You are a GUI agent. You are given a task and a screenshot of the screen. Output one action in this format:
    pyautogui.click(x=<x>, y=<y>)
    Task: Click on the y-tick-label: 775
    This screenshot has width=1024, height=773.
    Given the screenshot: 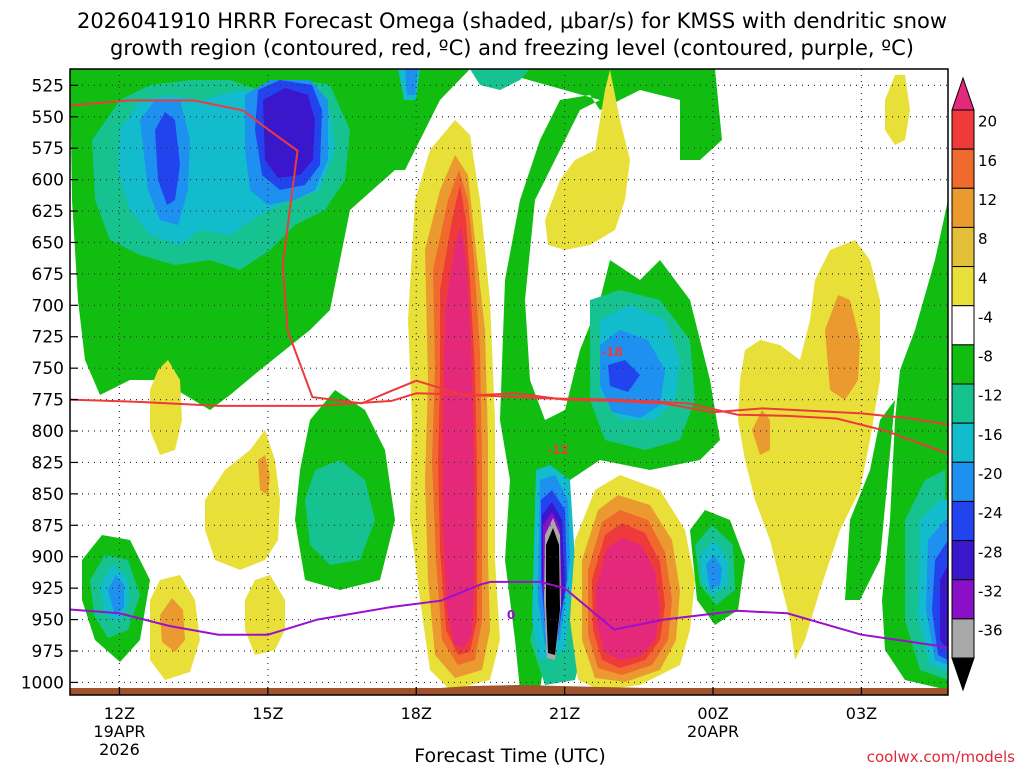 What is the action you would take?
    pyautogui.click(x=48, y=401)
    